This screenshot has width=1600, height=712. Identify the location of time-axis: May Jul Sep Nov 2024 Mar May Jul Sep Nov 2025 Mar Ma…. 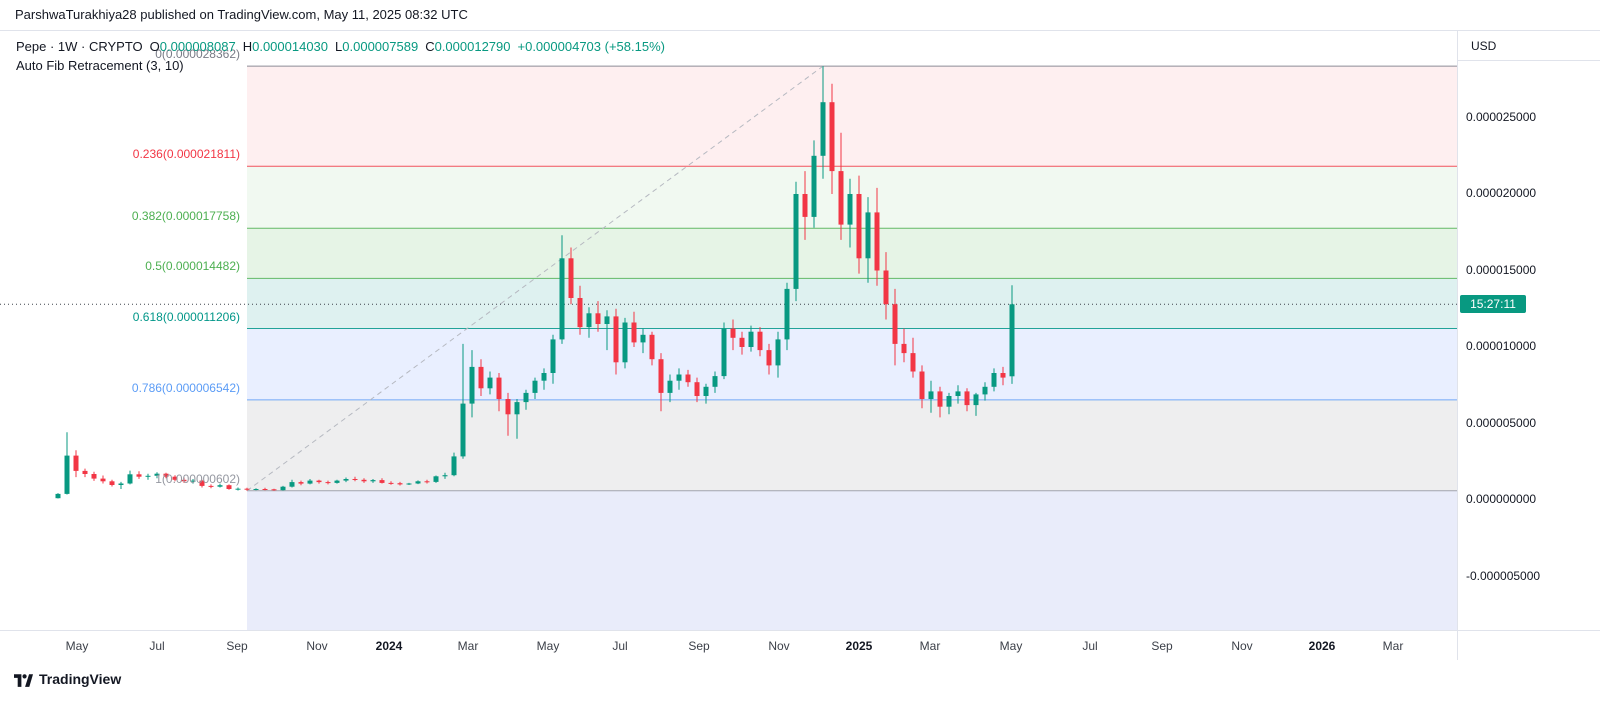
(800, 645).